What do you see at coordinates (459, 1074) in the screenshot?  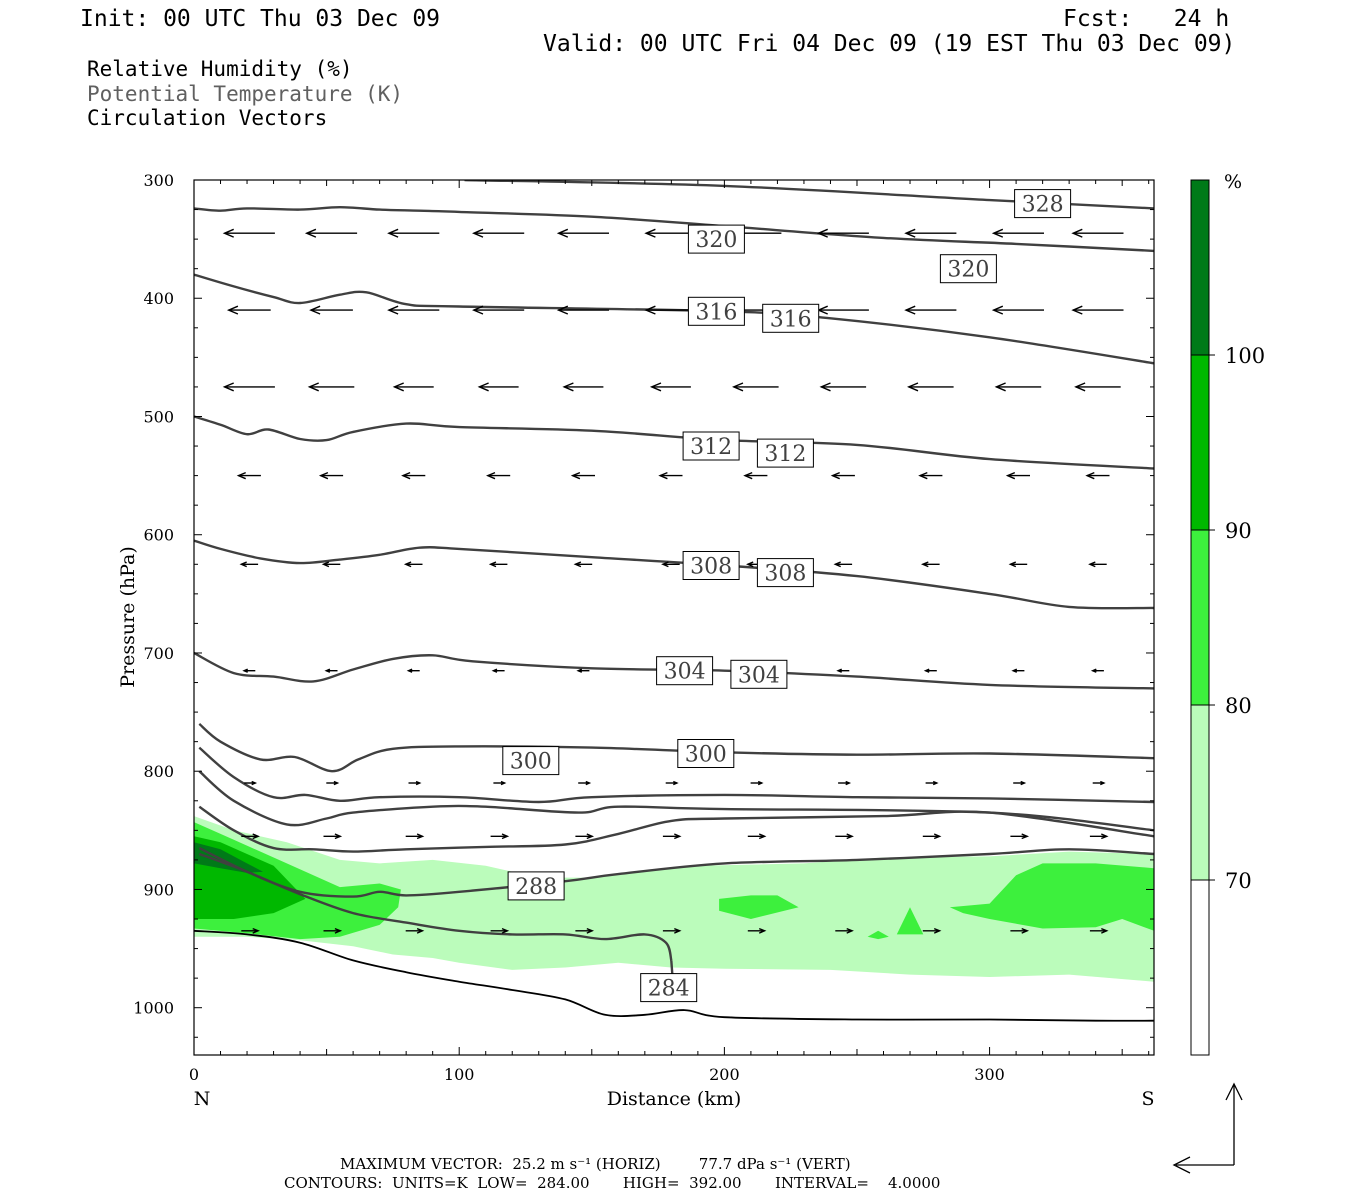 I see `x-tick-label: 100` at bounding box center [459, 1074].